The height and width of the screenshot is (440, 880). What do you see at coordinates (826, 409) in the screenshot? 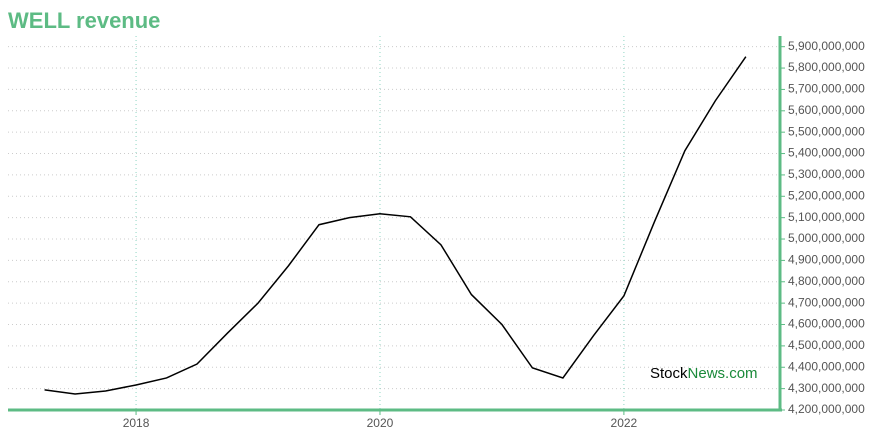
I see `y-tick-label: 4,200,000,000` at bounding box center [826, 409].